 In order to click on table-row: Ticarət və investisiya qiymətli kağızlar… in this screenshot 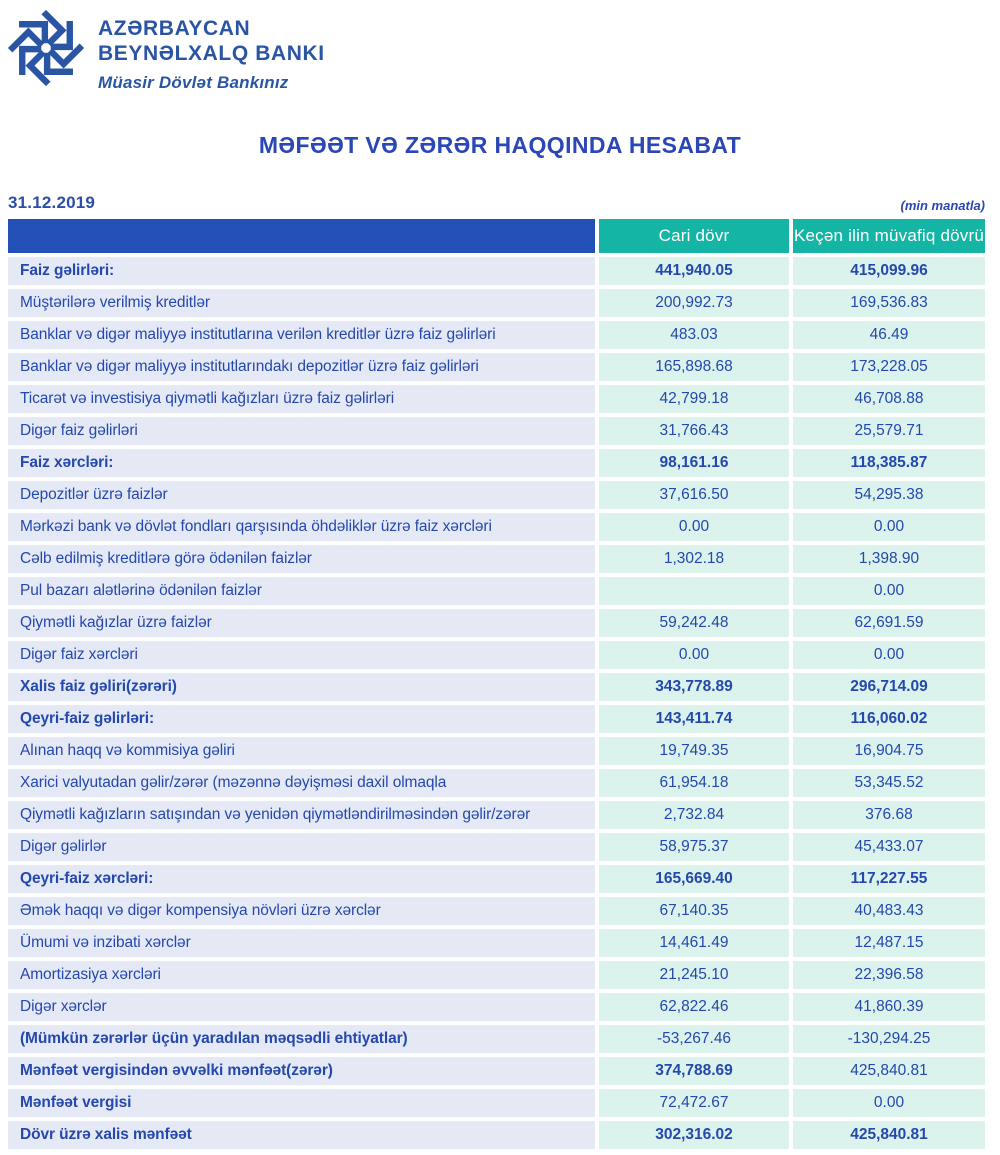, I will do `click(496, 399)`.